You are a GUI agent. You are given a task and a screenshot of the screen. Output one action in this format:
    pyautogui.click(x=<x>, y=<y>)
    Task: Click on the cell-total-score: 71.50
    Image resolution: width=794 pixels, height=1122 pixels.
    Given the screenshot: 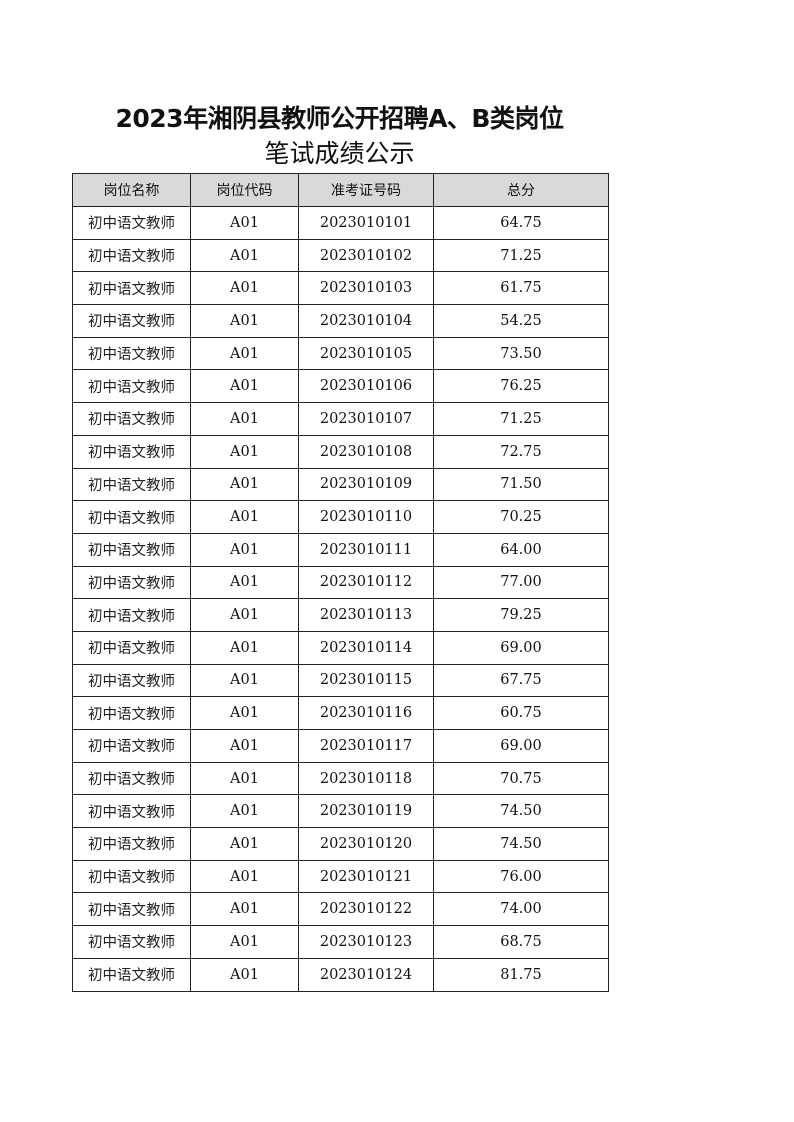 What is the action you would take?
    pyautogui.click(x=521, y=484)
    